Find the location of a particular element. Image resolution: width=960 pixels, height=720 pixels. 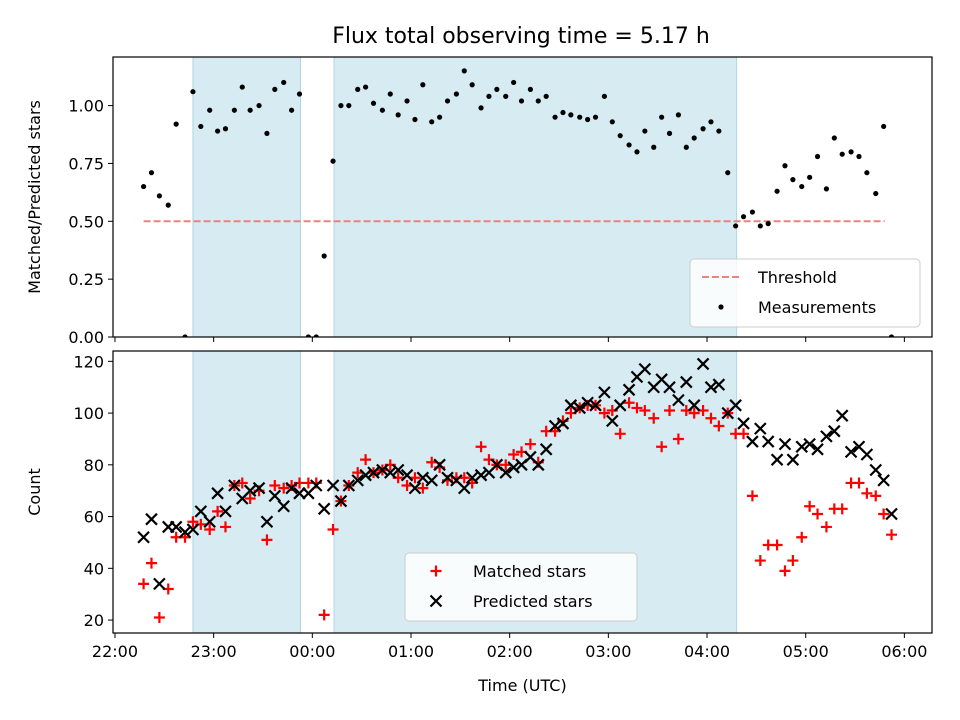

y-tick-label: 0.00 is located at coordinates (86, 337).